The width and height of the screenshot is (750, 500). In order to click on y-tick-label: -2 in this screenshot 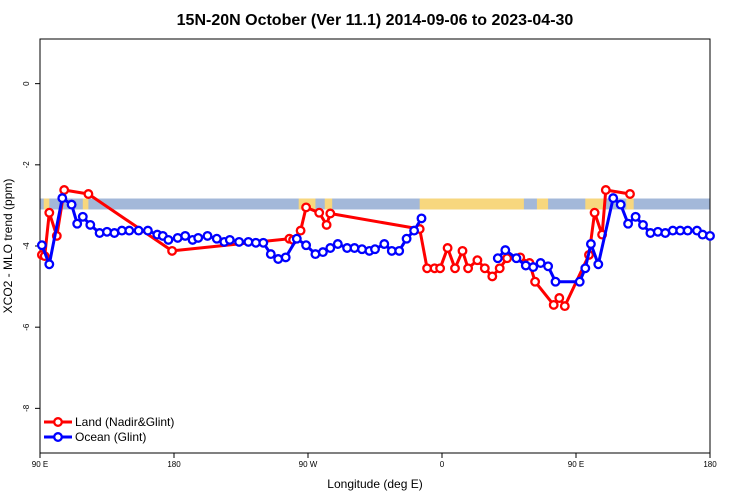, I will do `click(26, 165)`.